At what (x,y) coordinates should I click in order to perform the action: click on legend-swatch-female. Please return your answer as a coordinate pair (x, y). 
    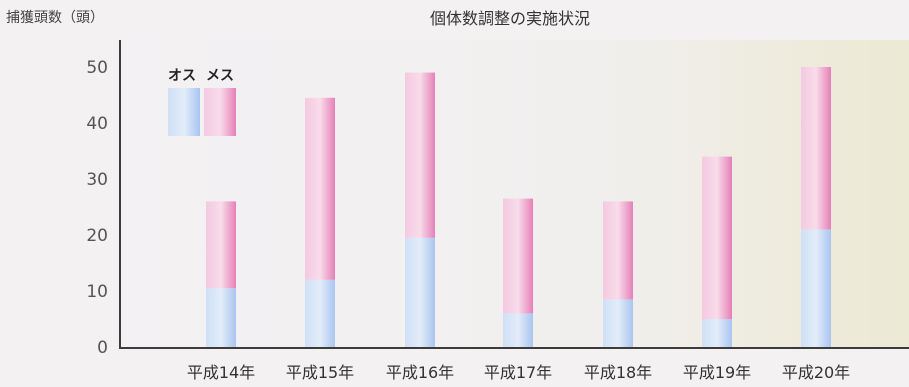
    Looking at the image, I should click on (220, 112).